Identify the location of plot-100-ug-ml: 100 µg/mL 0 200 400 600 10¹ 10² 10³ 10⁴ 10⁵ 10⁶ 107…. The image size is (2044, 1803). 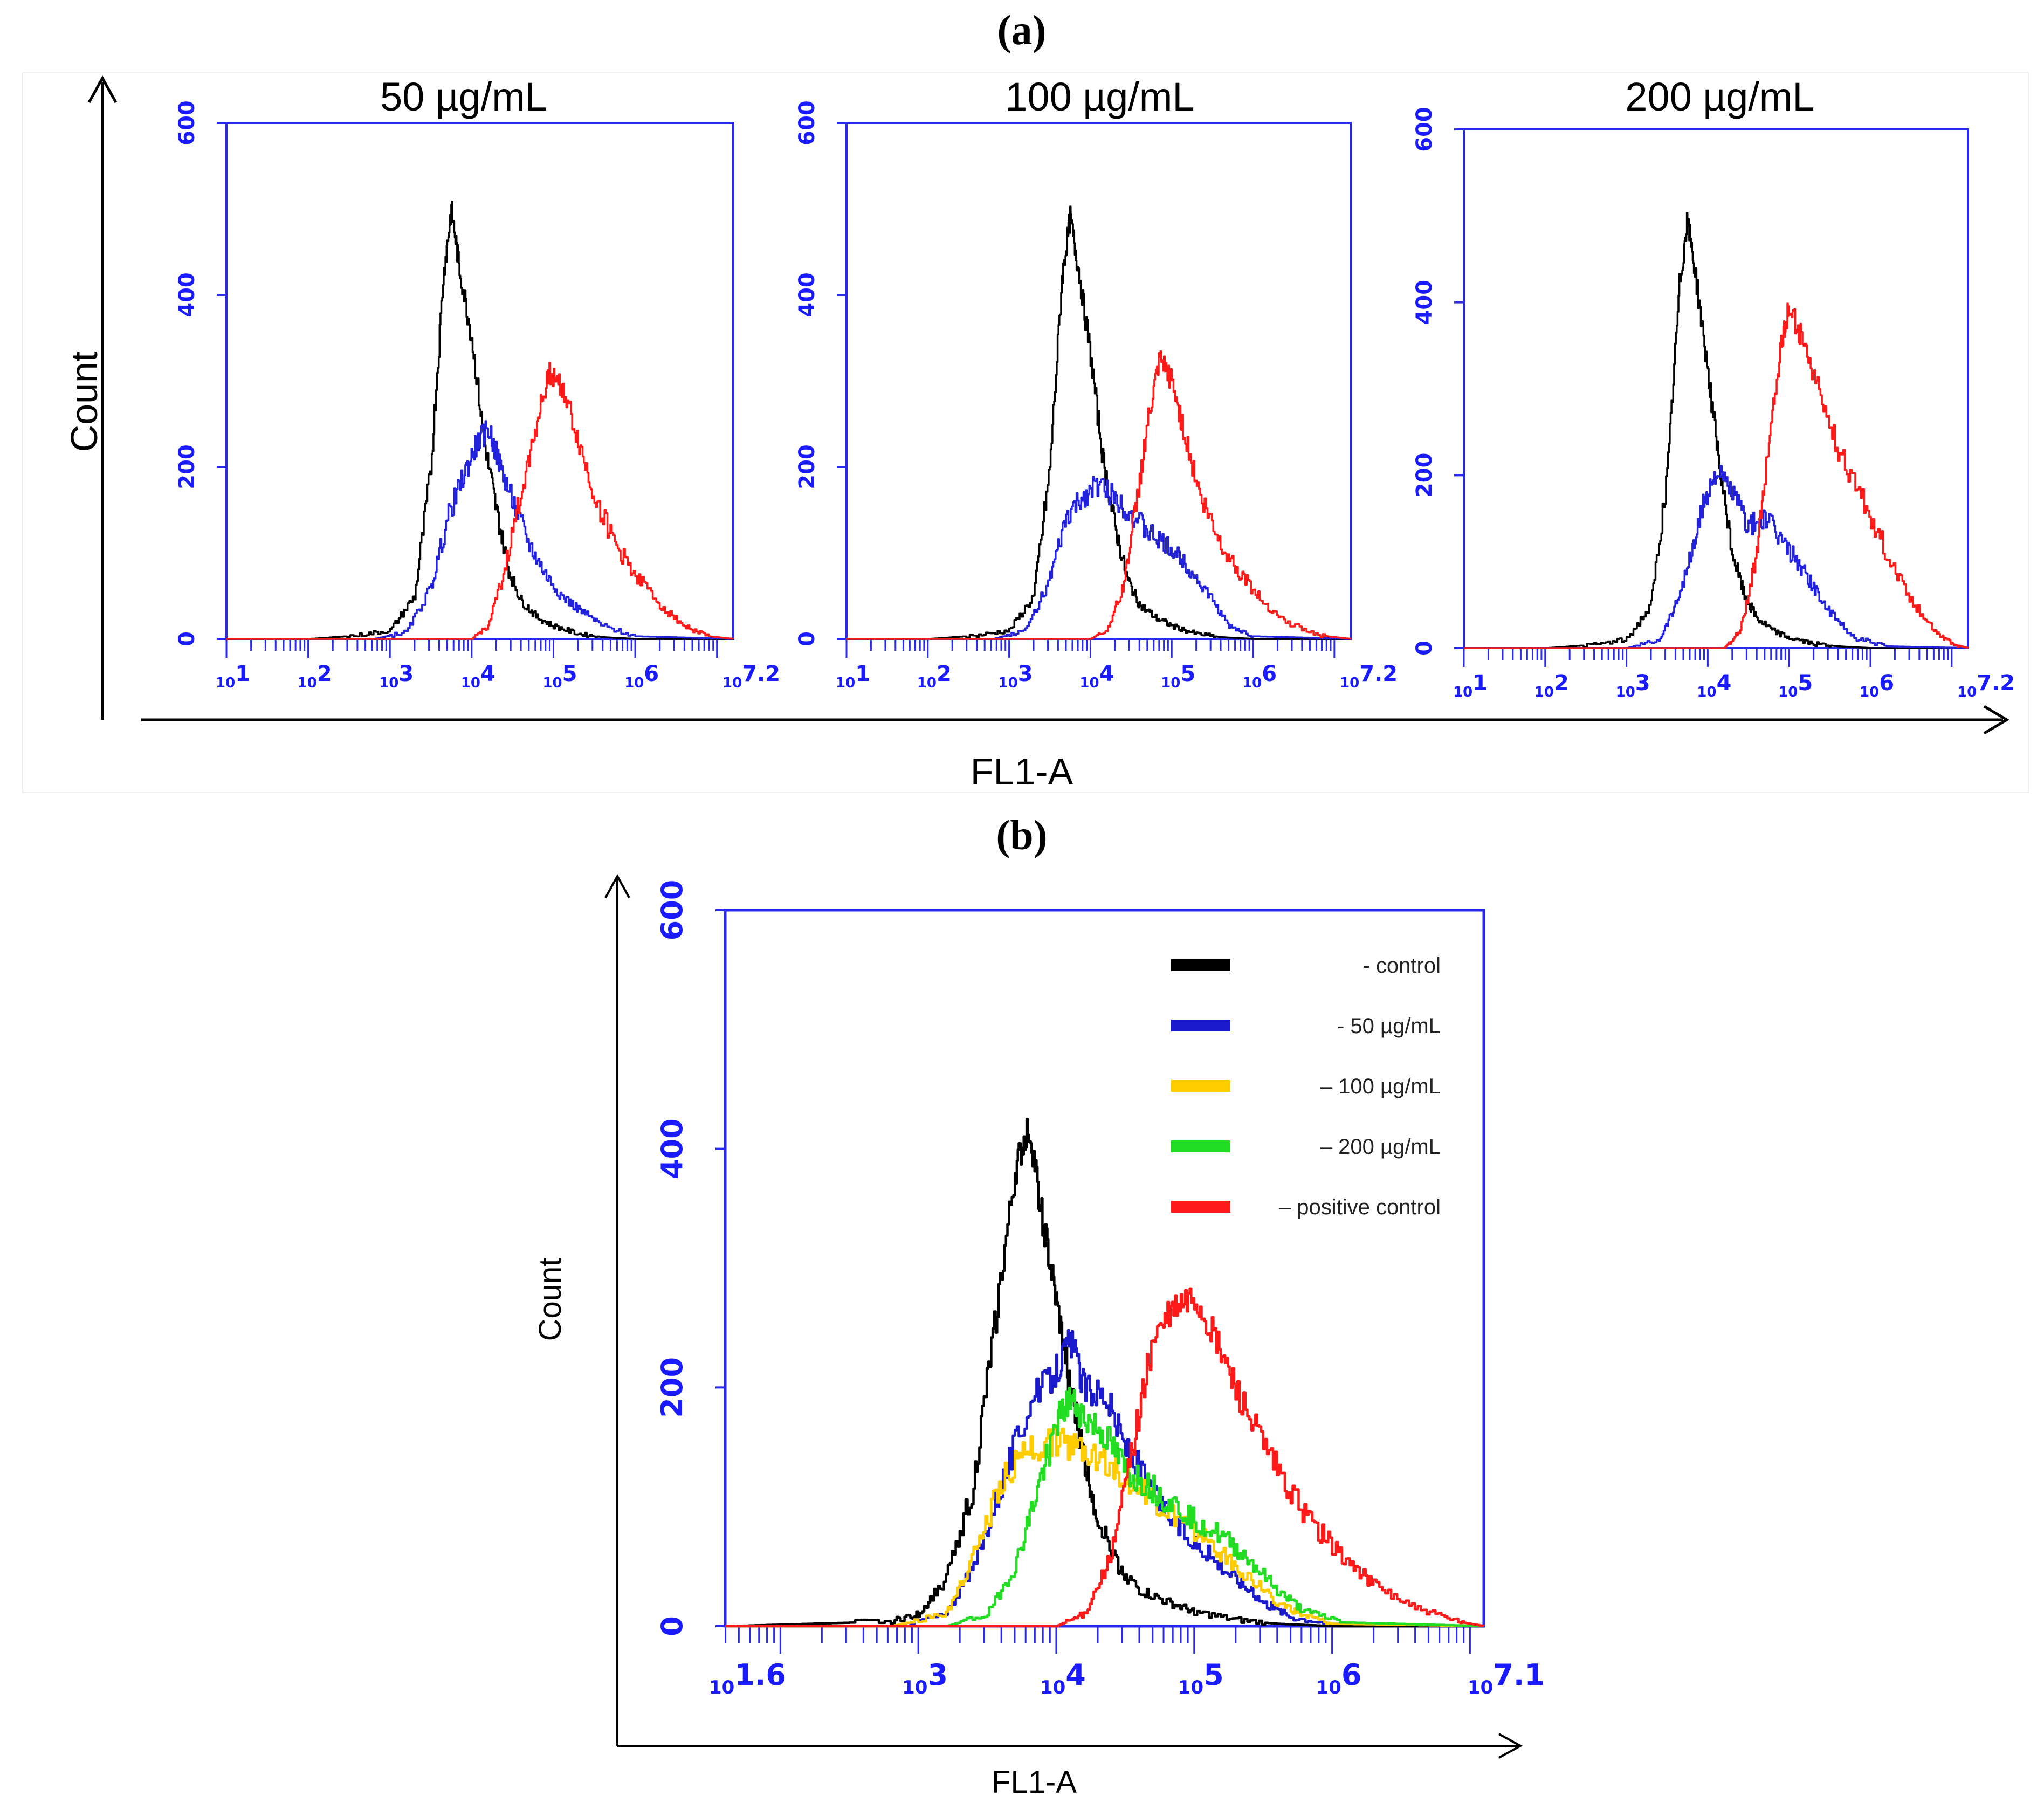
(1096, 382).